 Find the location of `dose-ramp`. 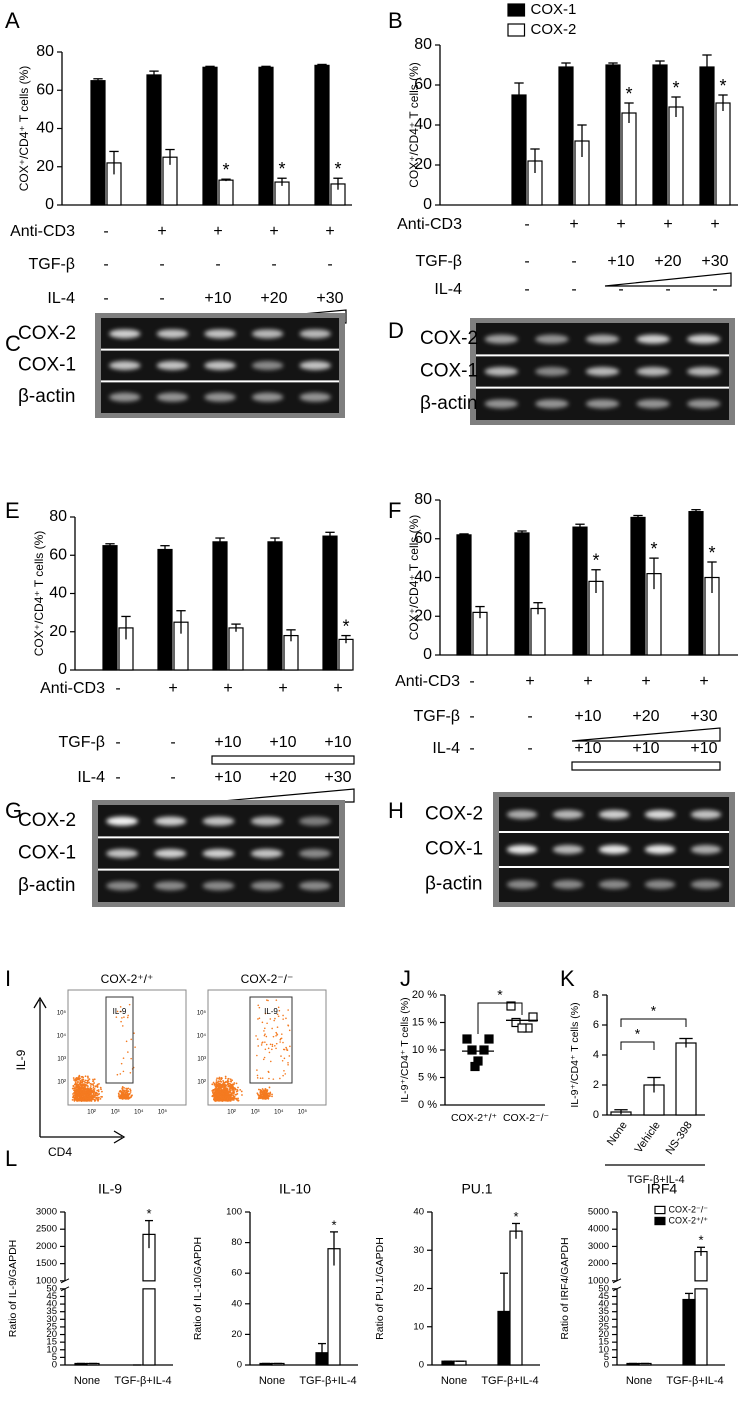

dose-ramp is located at coordinates (646, 734).